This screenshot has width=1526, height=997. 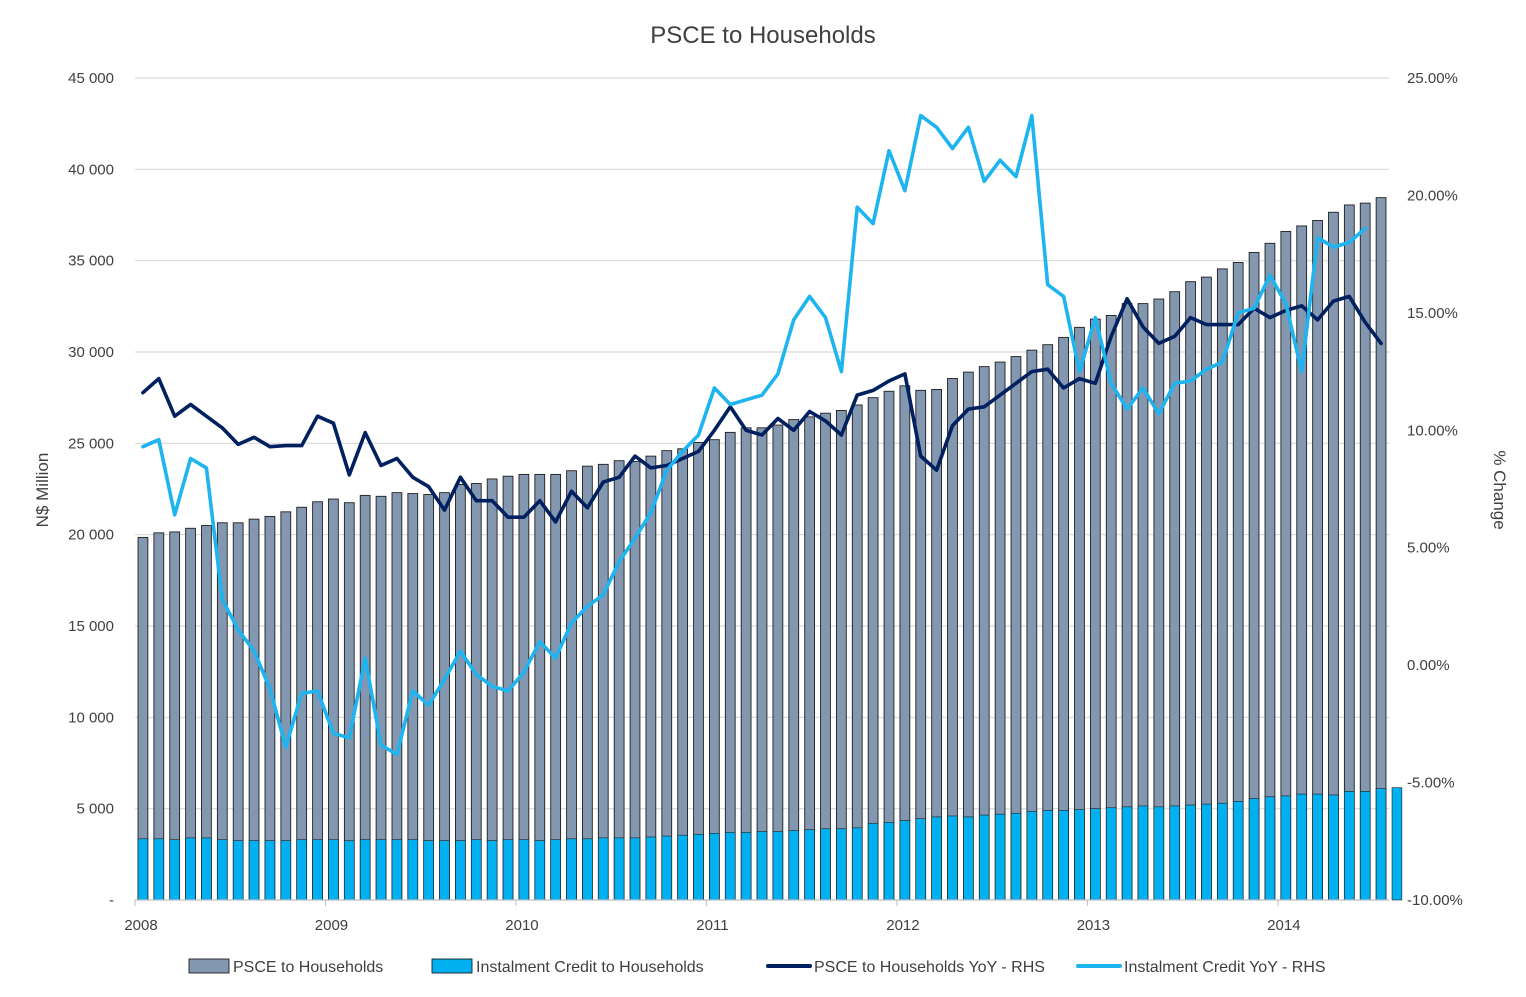 I want to click on left-tick-label: 45 000, so click(x=91, y=78).